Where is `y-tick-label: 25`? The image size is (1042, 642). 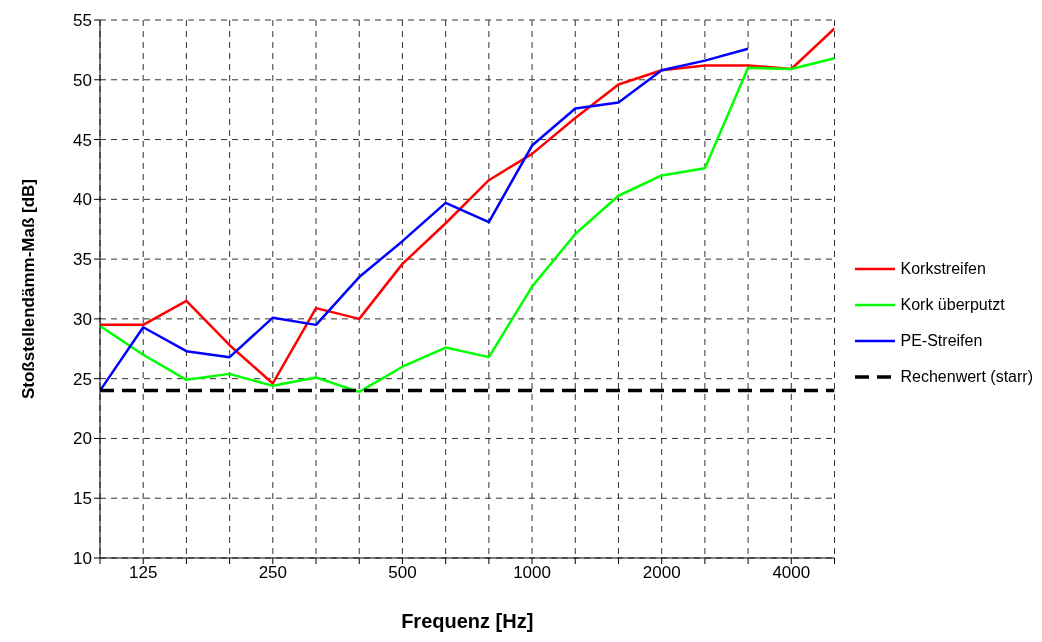 y-tick-label: 25 is located at coordinates (82, 379).